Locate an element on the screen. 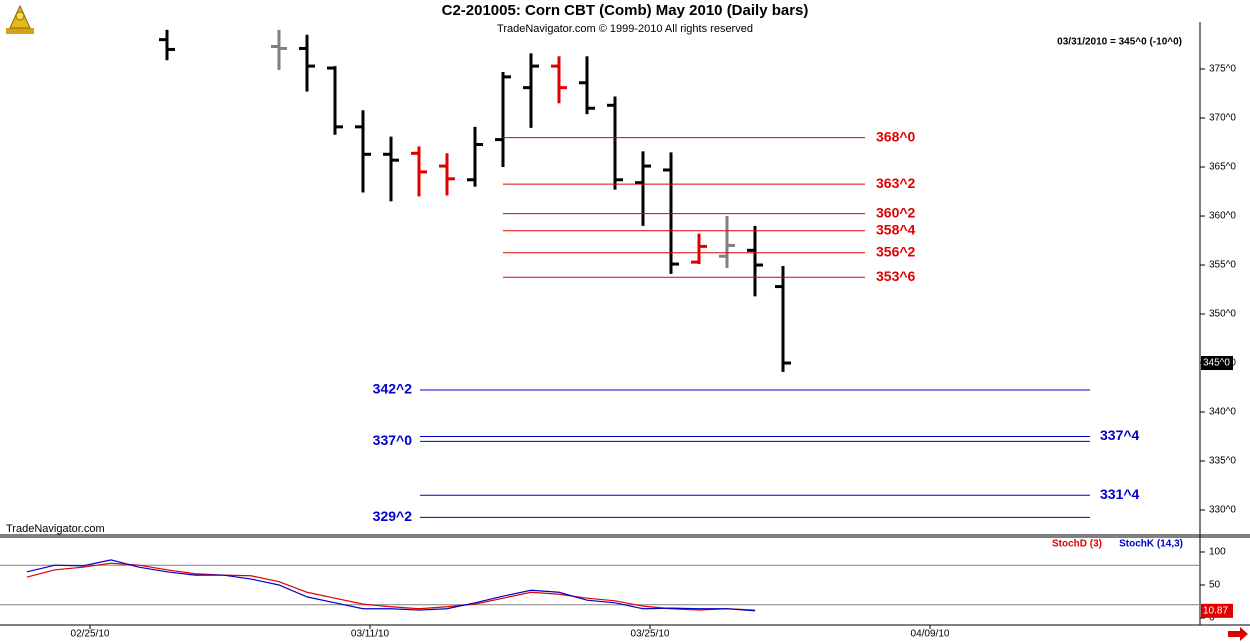  last-price-label: 345^0 is located at coordinates (1216, 363).